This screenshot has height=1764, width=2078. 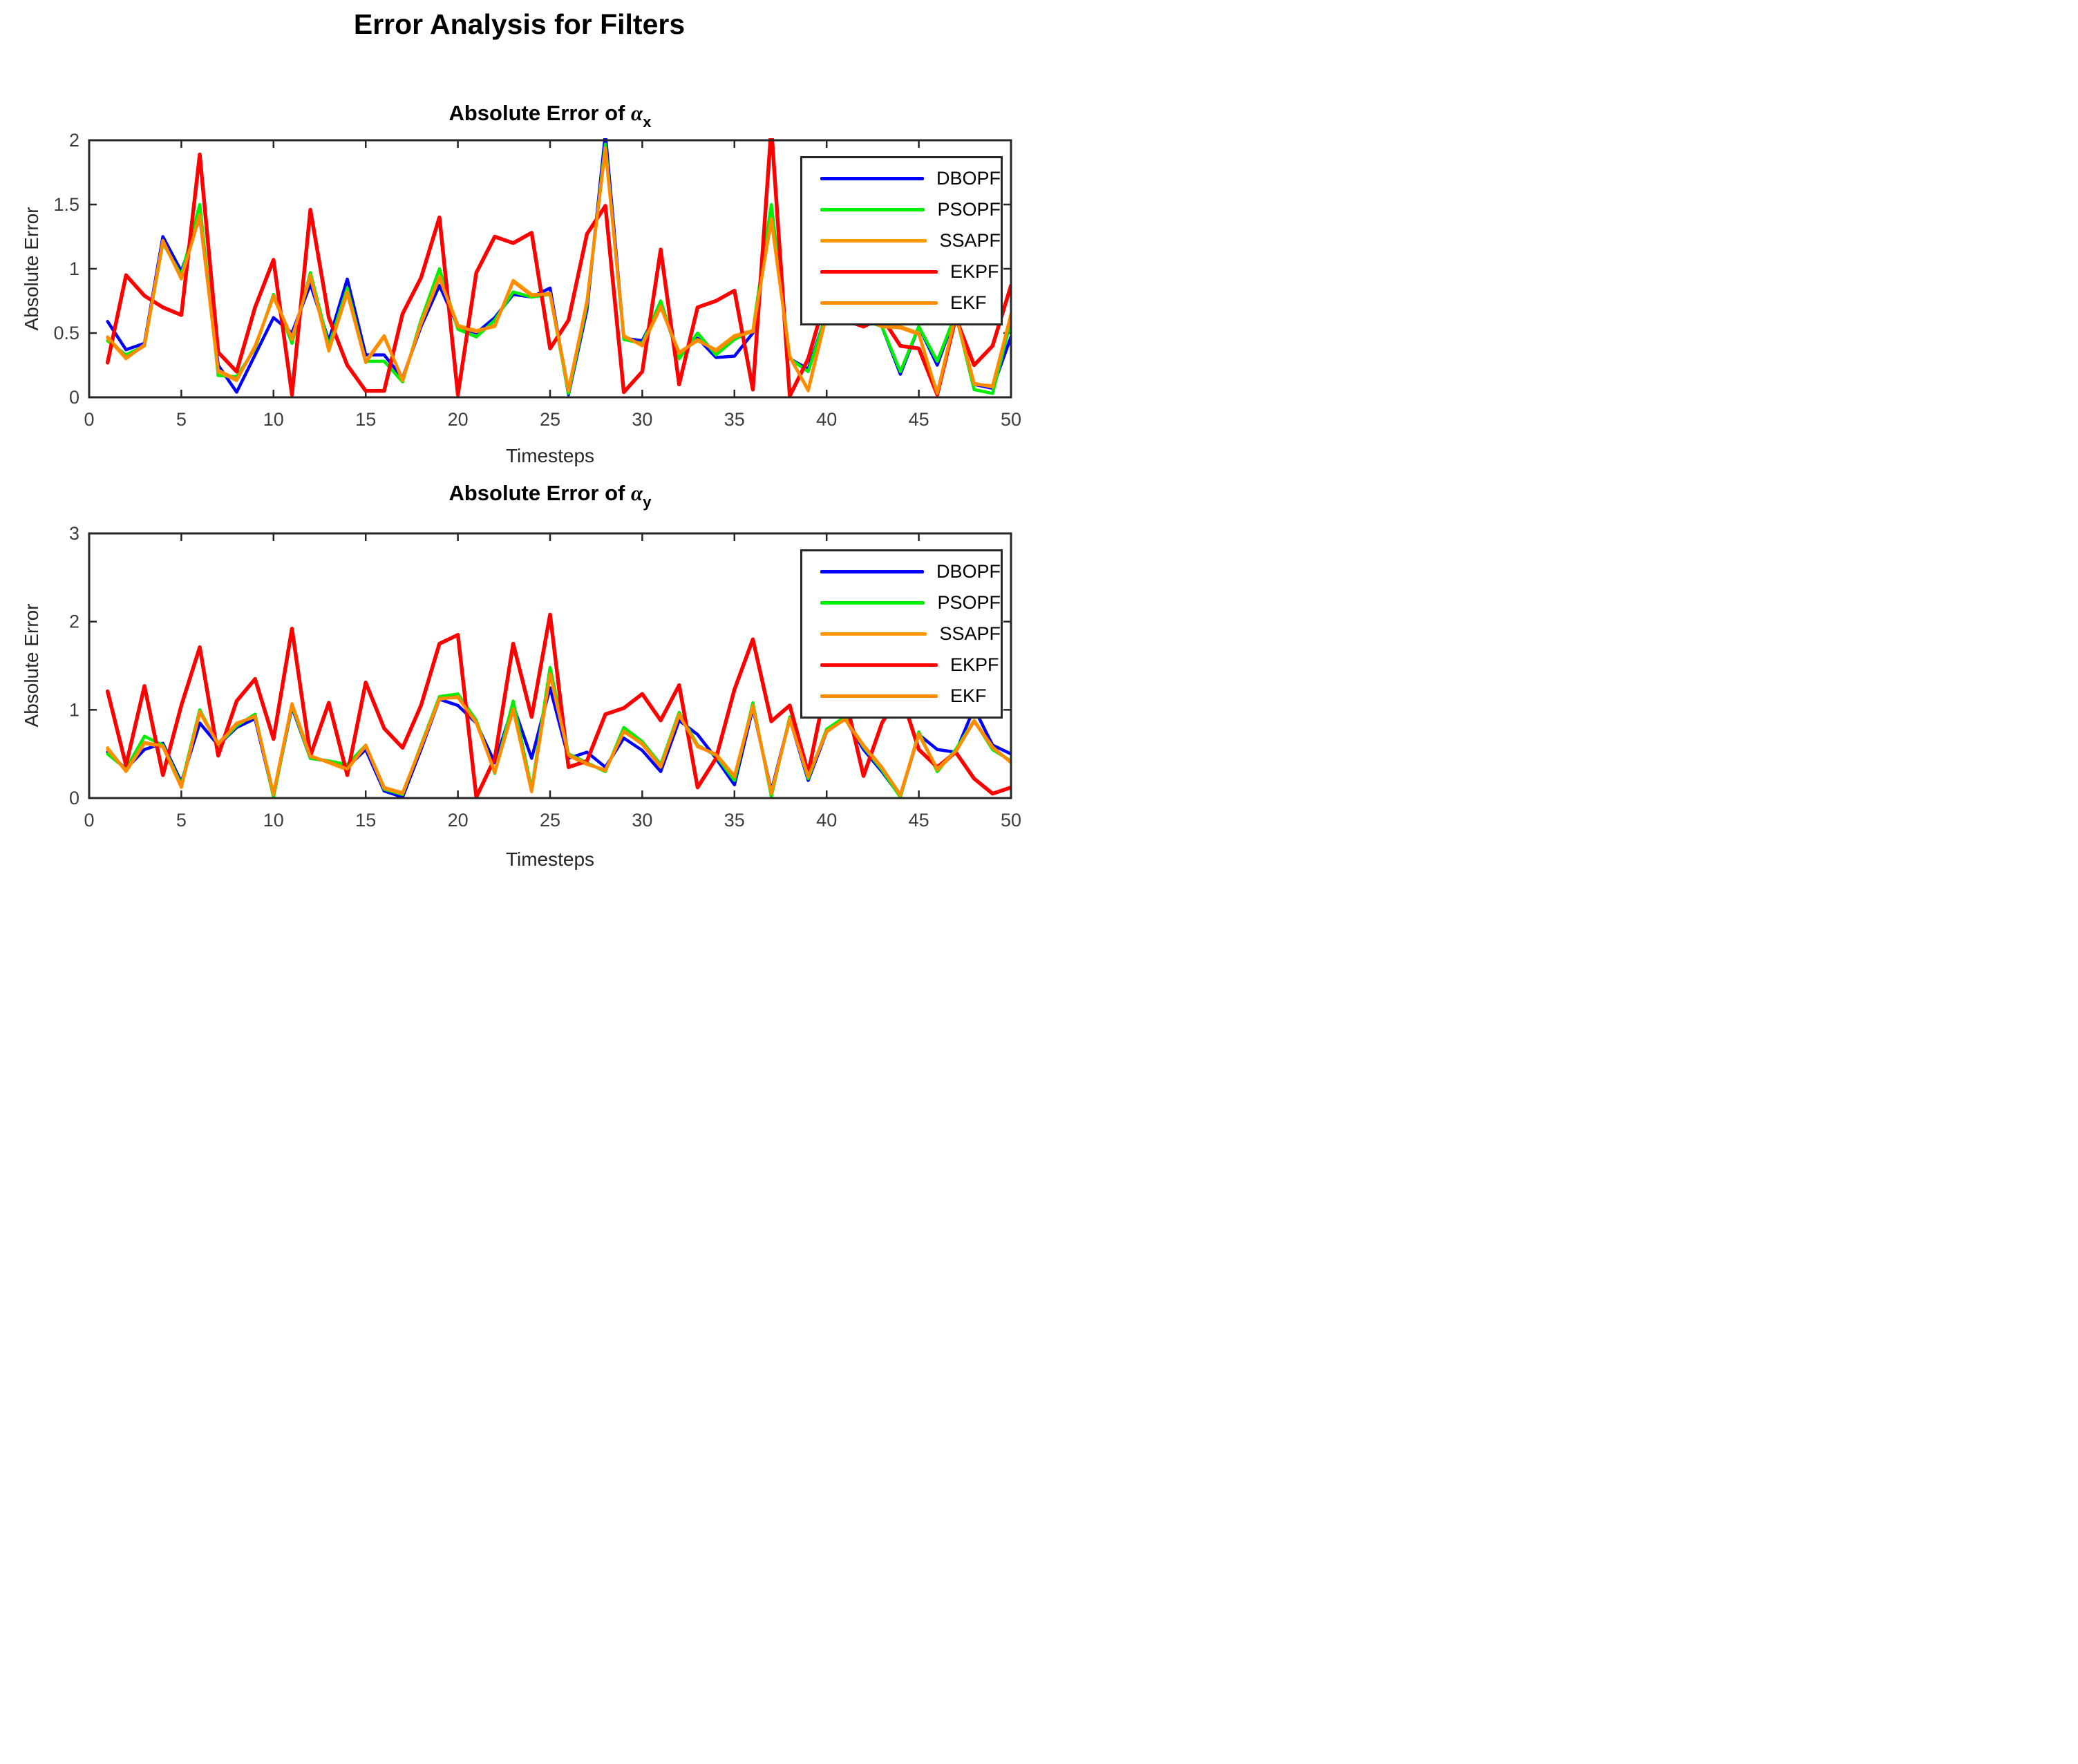 I want to click on subplot-title-alpha-y: Absolute Error of αy, so click(x=550, y=496).